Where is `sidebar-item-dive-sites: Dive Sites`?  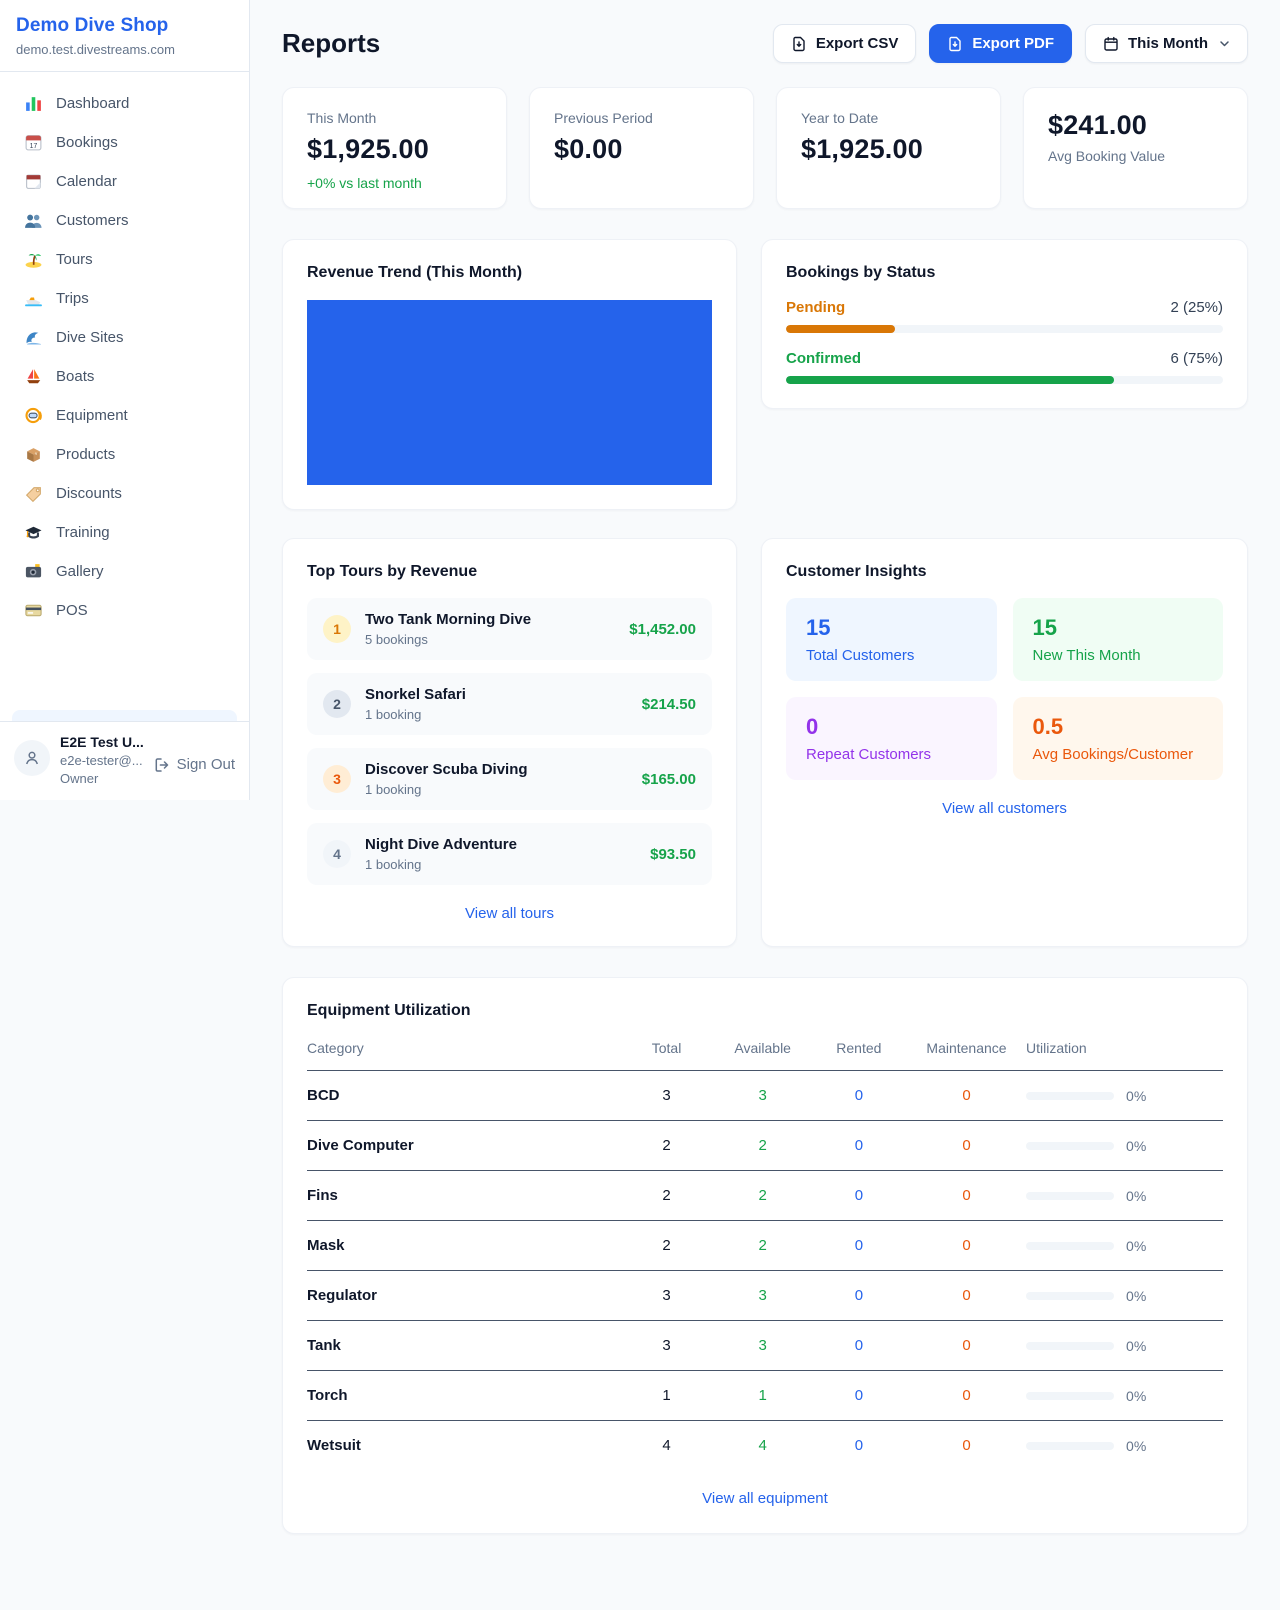 sidebar-item-dive-sites: Dive Sites is located at coordinates (124, 337).